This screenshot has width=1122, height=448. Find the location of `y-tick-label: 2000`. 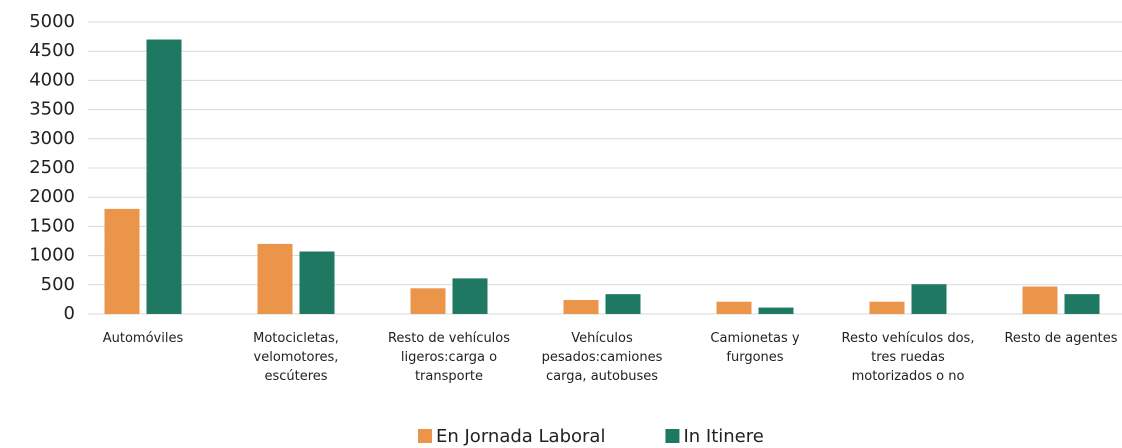

y-tick-label: 2000 is located at coordinates (52, 196).